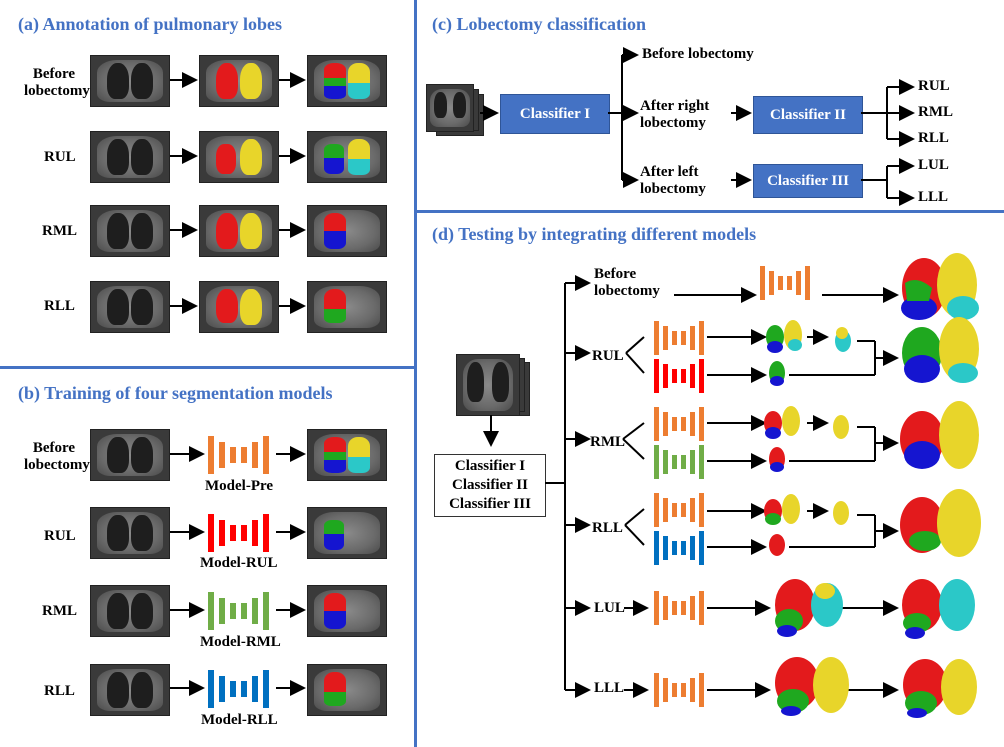  Describe the element at coordinates (934, 86) in the screenshot. I see `output-rul: RUL` at that location.